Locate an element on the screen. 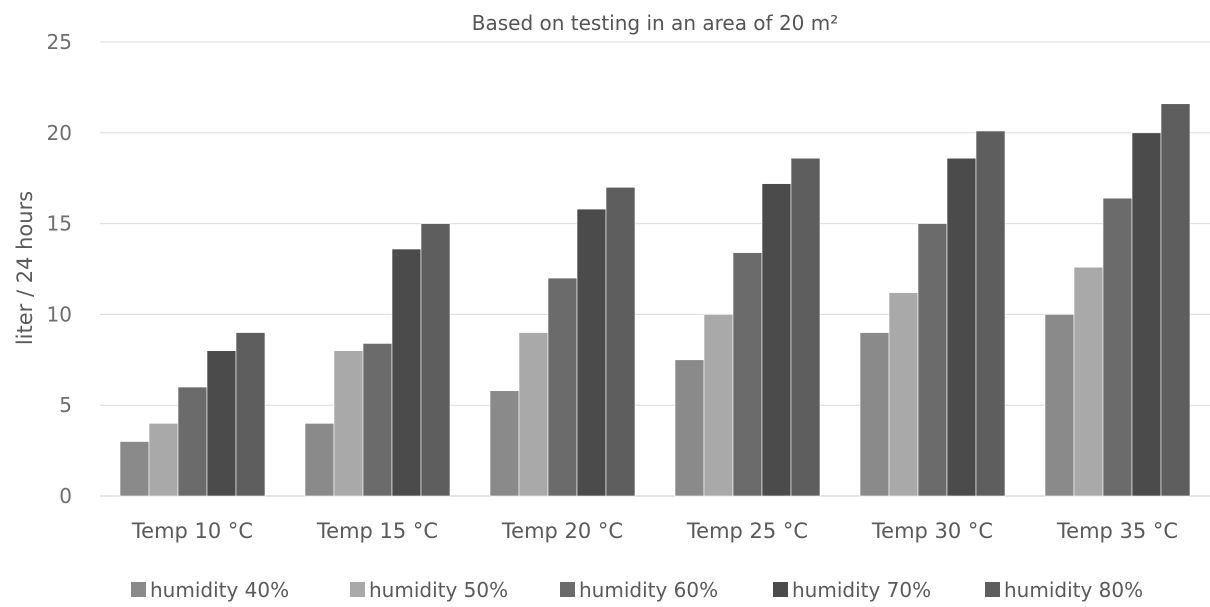  y-axis-ticks: 0 5 10 15 20 25 is located at coordinates (59, 269).